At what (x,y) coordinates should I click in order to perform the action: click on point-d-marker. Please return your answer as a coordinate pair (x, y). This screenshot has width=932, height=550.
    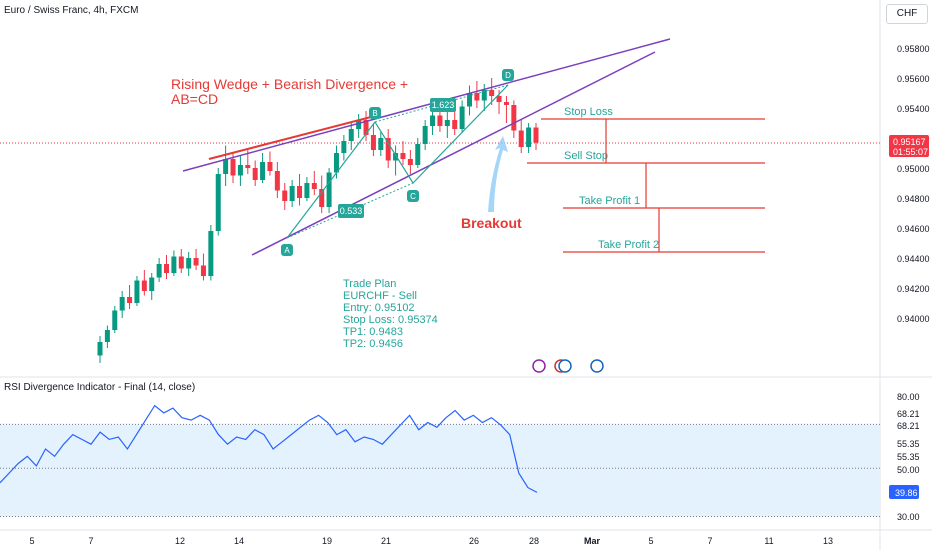
    Looking at the image, I should click on (508, 75).